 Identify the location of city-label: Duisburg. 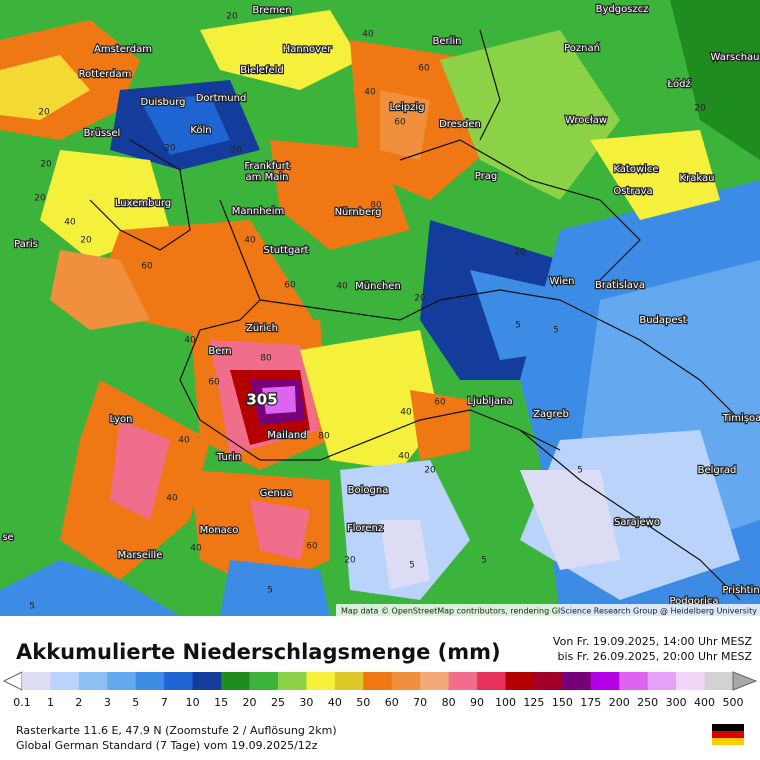
(163, 102).